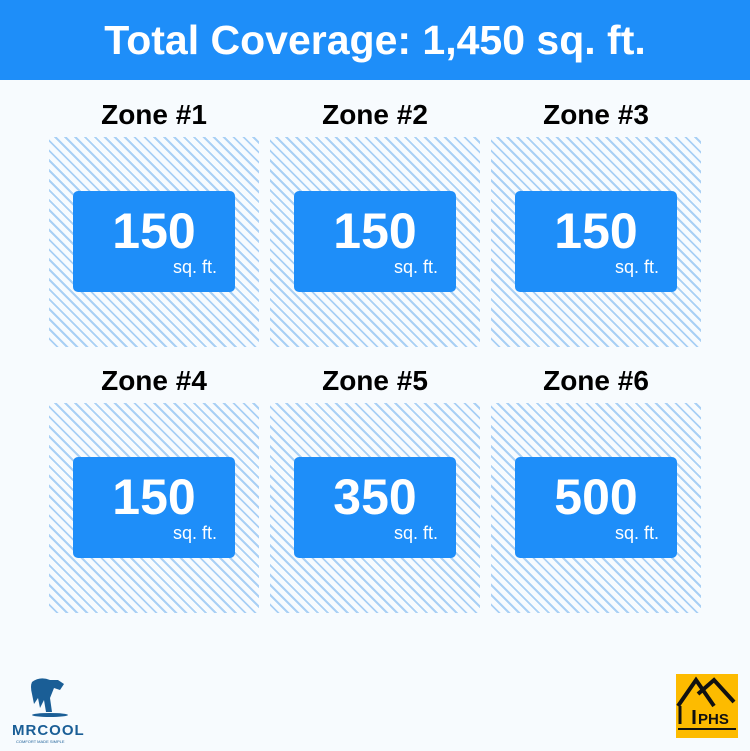 This screenshot has height=751, width=750. I want to click on zone-area: 500 sq. ft., so click(596, 508).